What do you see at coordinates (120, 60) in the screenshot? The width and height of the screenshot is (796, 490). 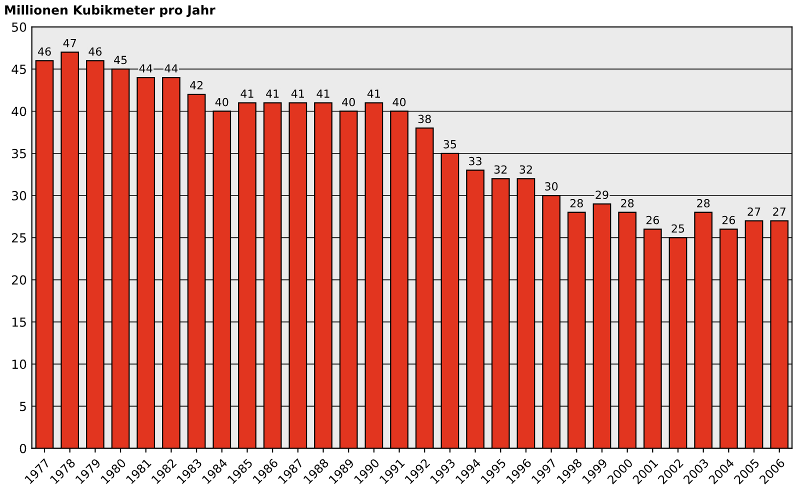 I see `data-label: 45` at bounding box center [120, 60].